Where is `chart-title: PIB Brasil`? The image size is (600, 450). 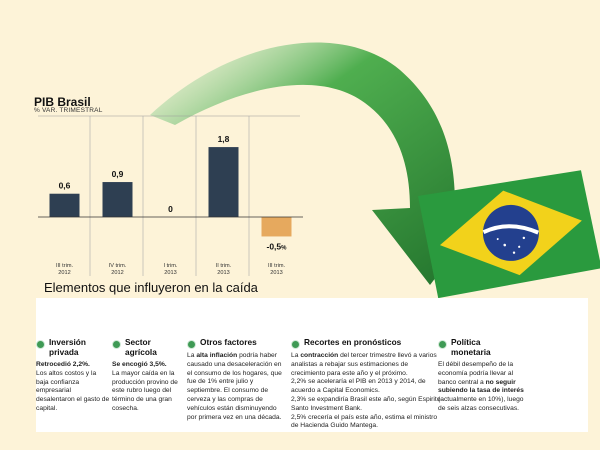
chart-title: PIB Brasil is located at coordinates (62, 102).